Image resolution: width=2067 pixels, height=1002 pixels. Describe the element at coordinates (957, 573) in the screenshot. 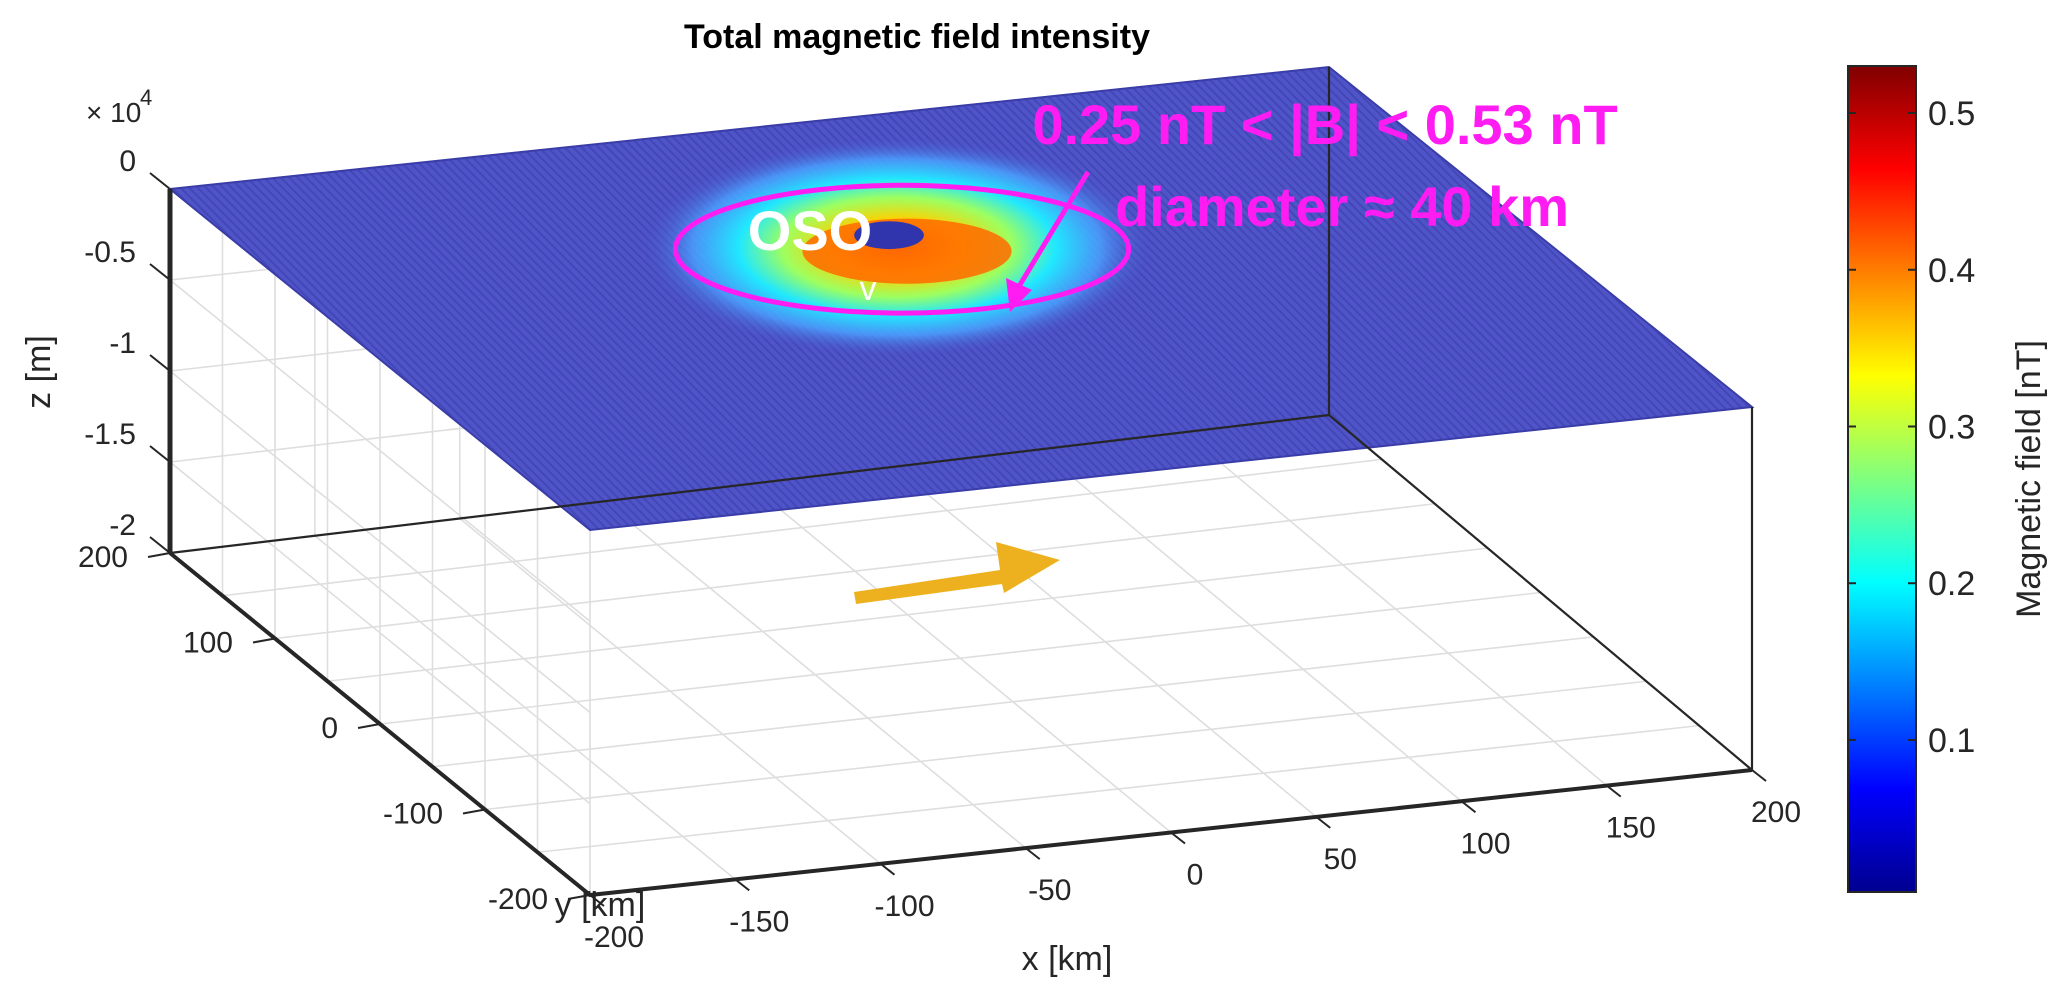

I see `direction-arrow` at that location.